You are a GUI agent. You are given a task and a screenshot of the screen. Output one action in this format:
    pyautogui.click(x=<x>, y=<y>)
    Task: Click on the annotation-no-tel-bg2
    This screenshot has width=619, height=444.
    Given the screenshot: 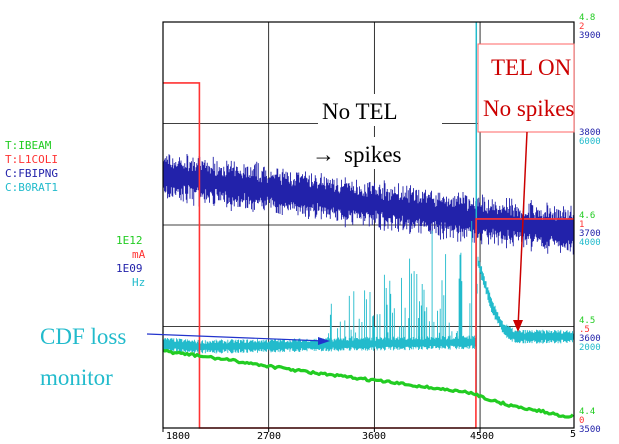 What is the action you would take?
    pyautogui.click(x=394, y=153)
    